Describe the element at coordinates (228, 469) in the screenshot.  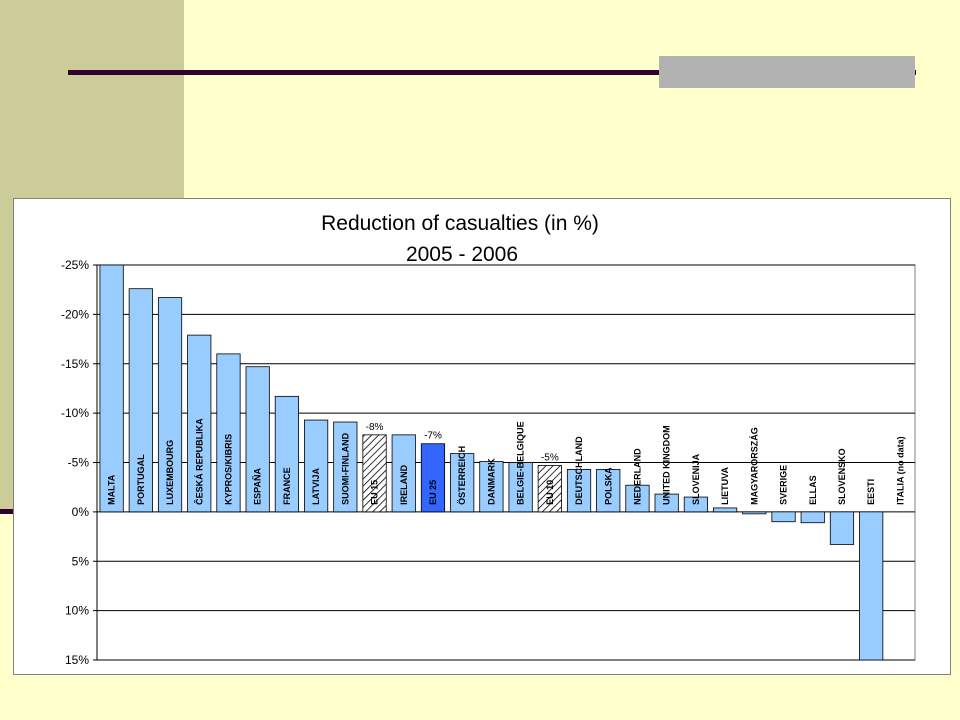
I see `category-label: KYPROS/KIBRIS` at that location.